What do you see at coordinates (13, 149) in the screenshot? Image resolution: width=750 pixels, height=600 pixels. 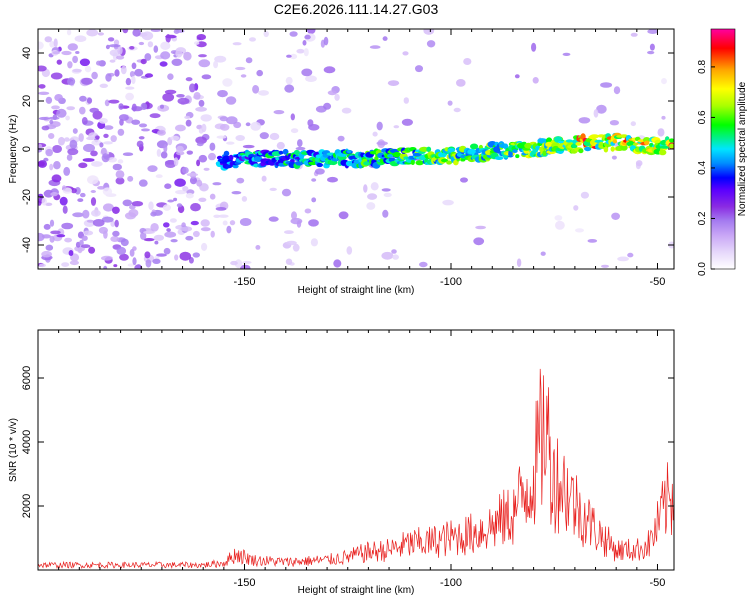 I see `spectrogram-y-axis-label: Frequency (Hz)` at bounding box center [13, 149].